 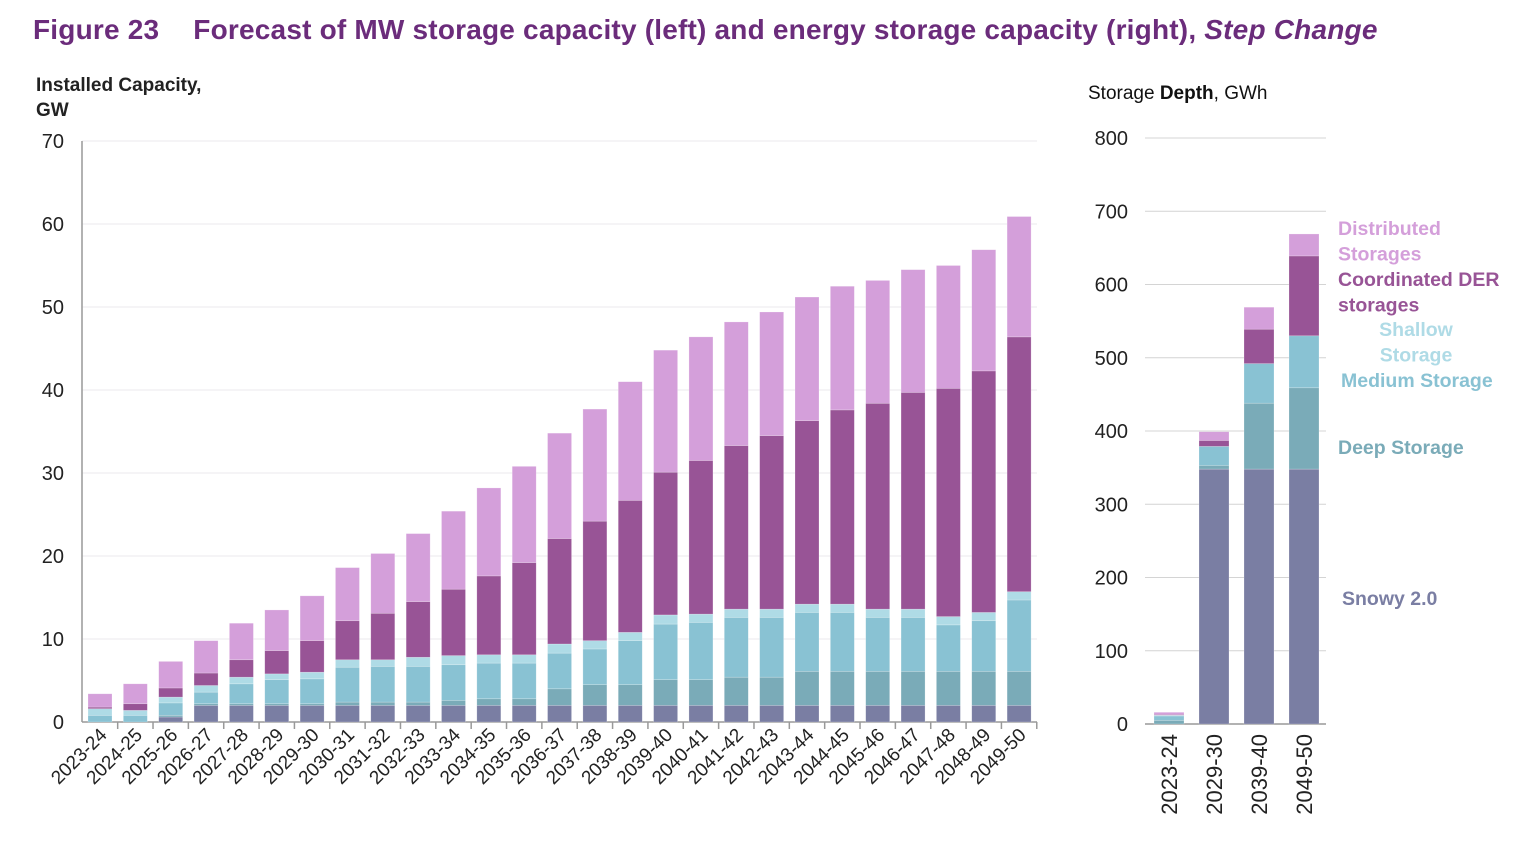 I want to click on y-tick-label: 500, so click(x=1111, y=359).